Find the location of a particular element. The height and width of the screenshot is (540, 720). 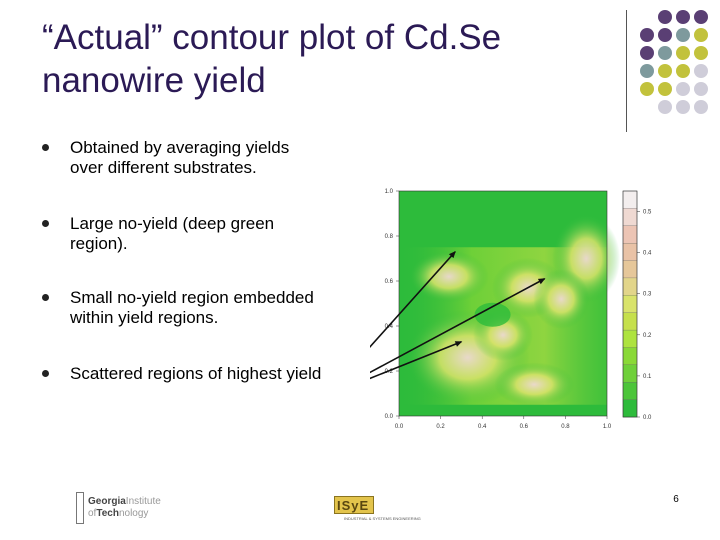

isye-logo-text: ISyE is located at coordinates (353, 505).